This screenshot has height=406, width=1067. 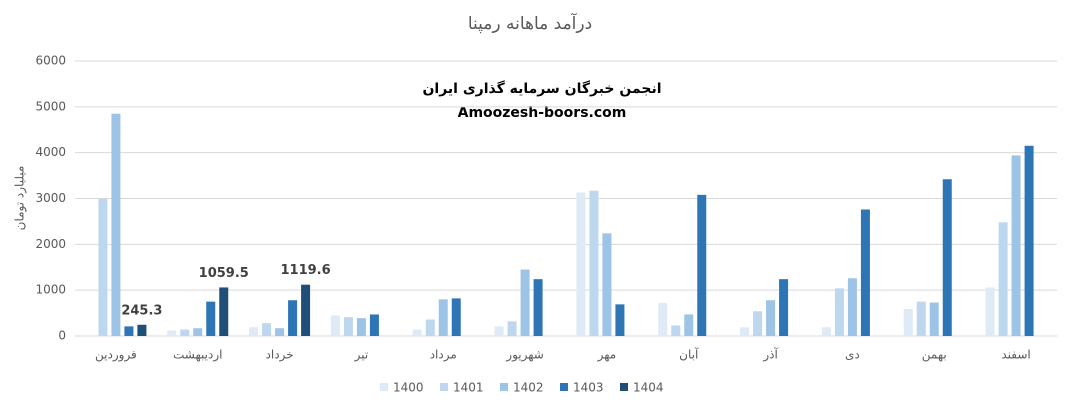 What do you see at coordinates (588, 388) in the screenshot?
I see `legend-label: 1403` at bounding box center [588, 388].